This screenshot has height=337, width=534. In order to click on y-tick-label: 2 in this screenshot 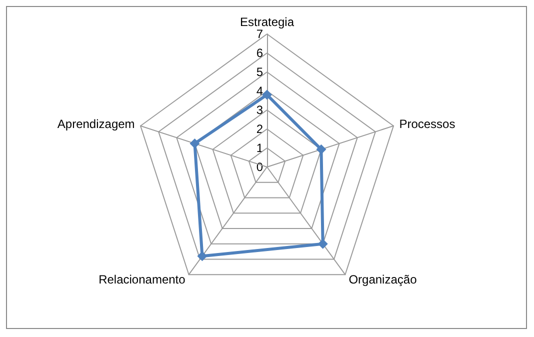, I will do `click(260, 129)`.